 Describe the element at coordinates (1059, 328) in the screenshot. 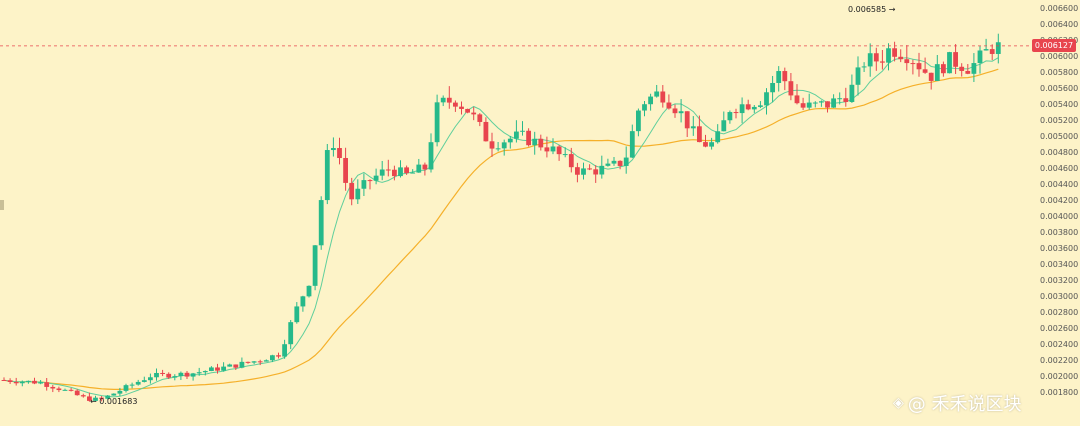

I see `y-tick-label: 0.002600` at that location.